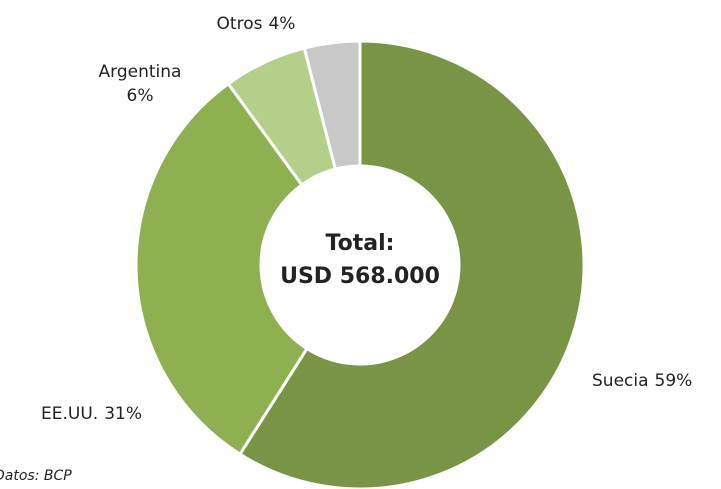 The image size is (721, 489). I want to click on donut-slice, so click(332, 105).